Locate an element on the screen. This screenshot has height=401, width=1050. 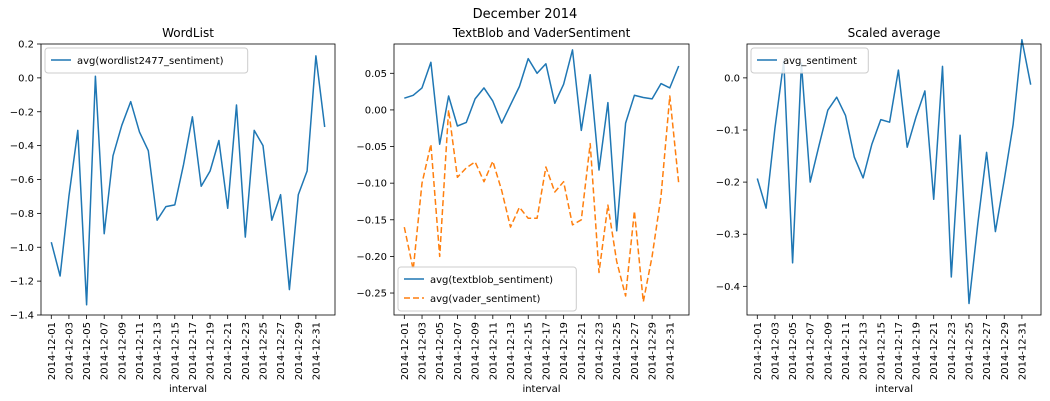
y-tick-label: −0.05 is located at coordinates (371, 147).